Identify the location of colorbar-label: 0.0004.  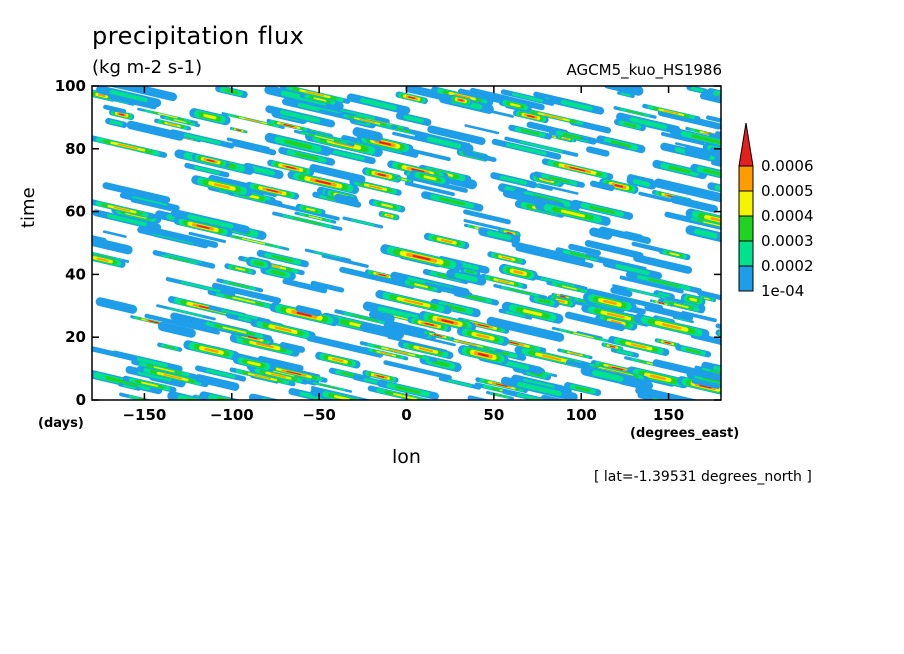
(787, 216).